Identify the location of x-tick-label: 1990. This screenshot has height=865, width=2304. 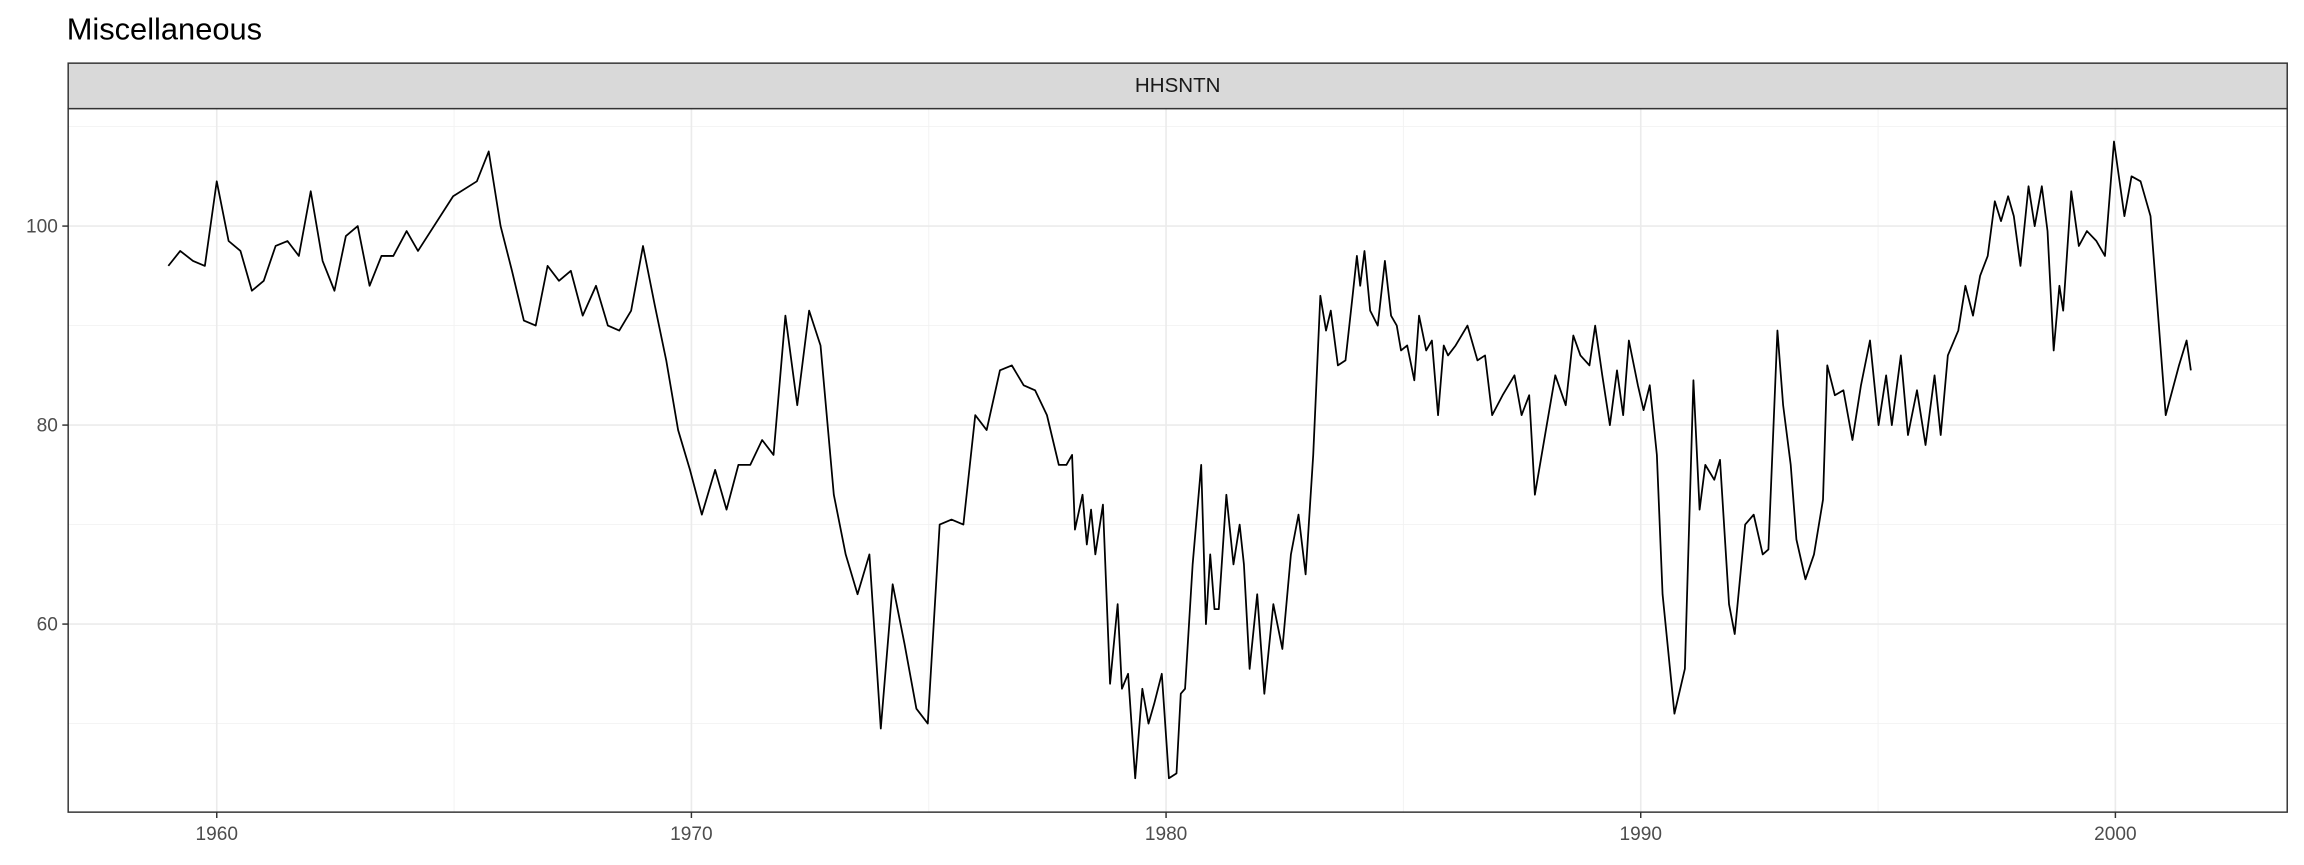
(1641, 834).